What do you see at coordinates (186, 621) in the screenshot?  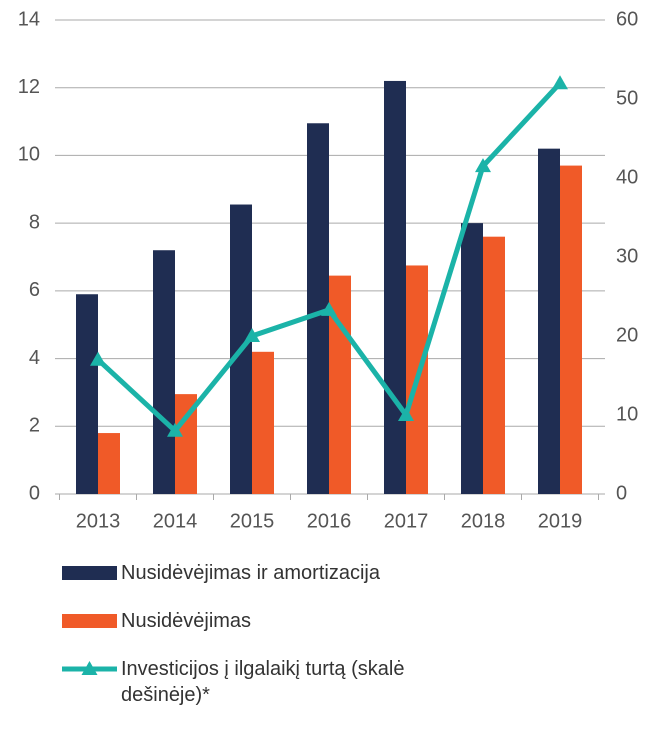 I see `legend-label: Nusidėvėjimas` at bounding box center [186, 621].